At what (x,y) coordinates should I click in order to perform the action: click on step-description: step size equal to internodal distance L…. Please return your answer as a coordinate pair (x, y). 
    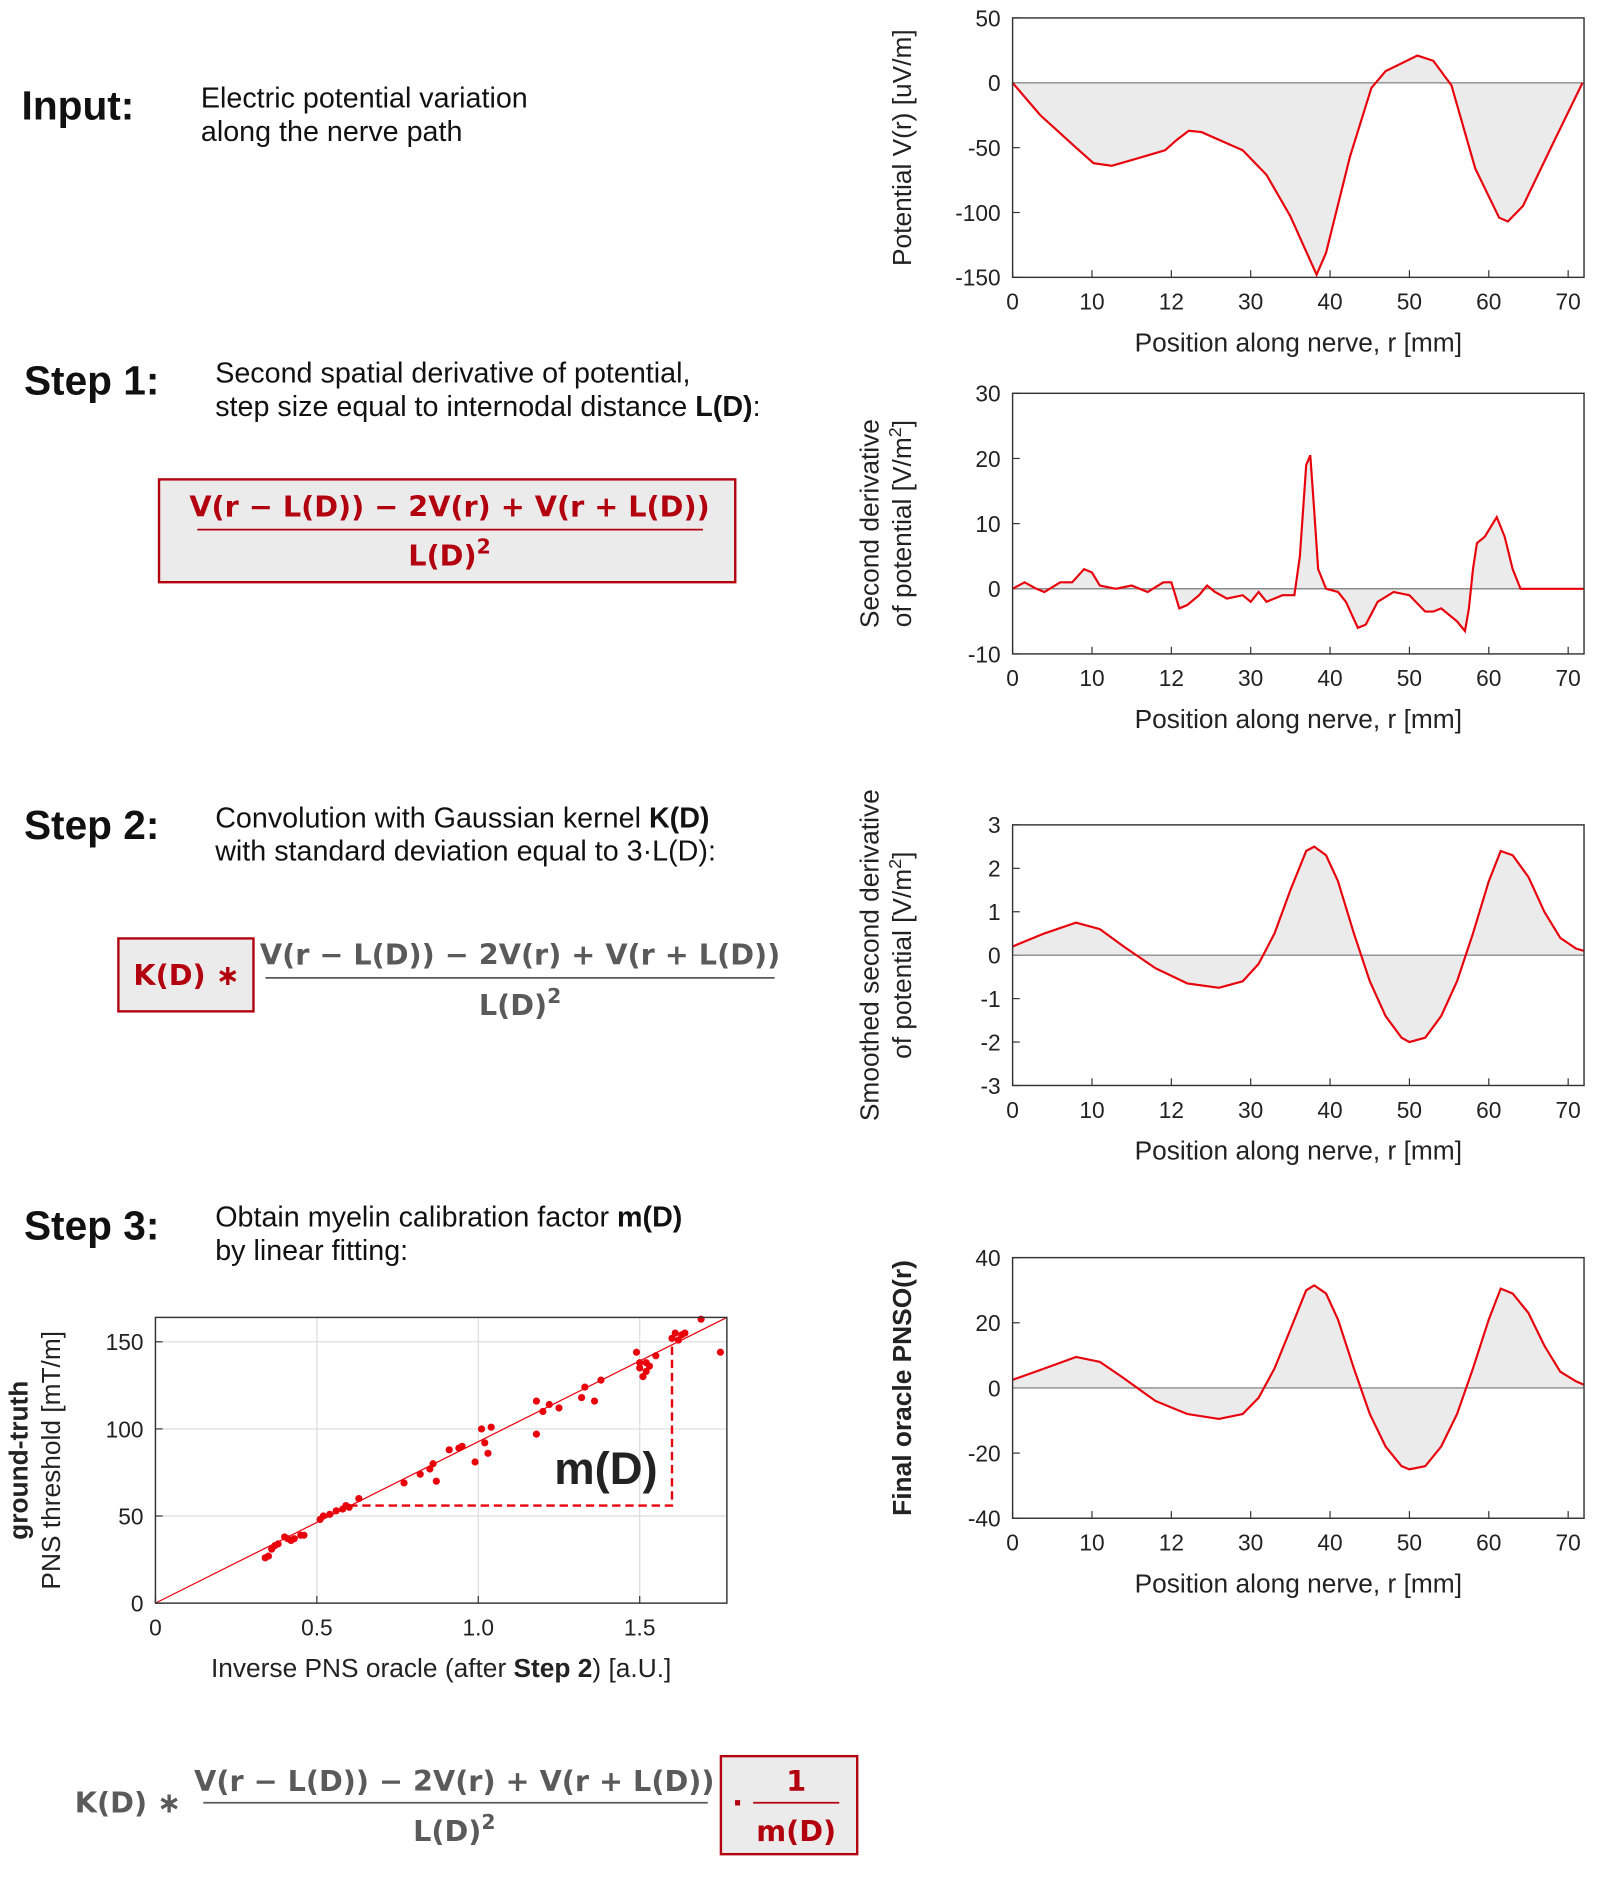
    Looking at the image, I should click on (487, 407).